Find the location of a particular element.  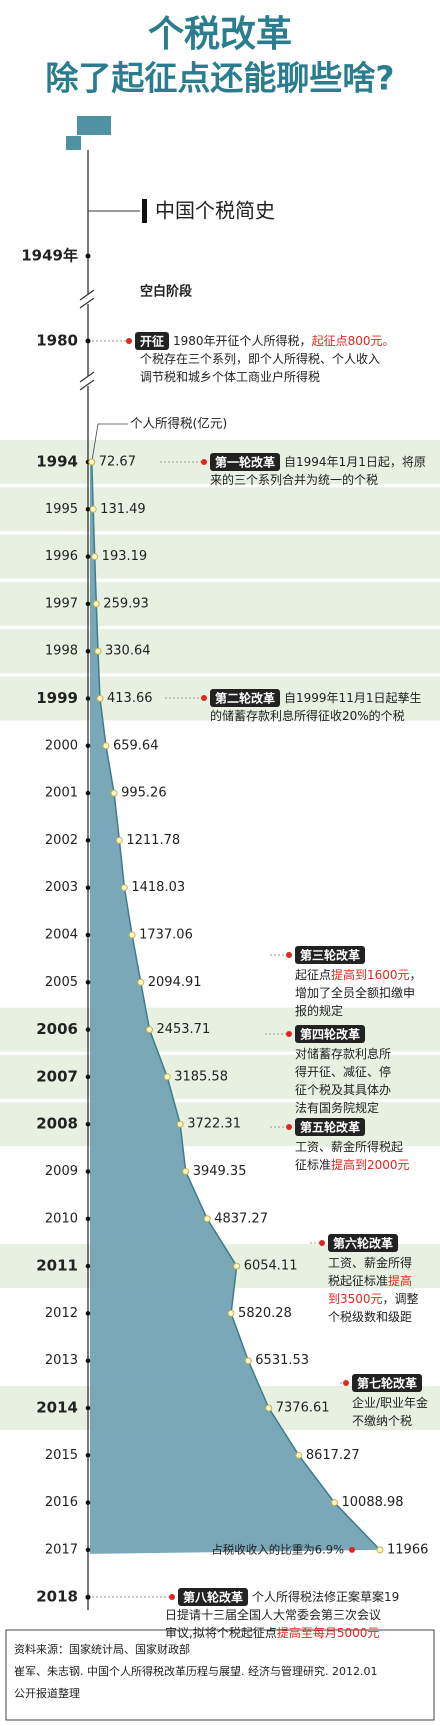

annotation-text: 征个税及其具体办 is located at coordinates (343, 1089).